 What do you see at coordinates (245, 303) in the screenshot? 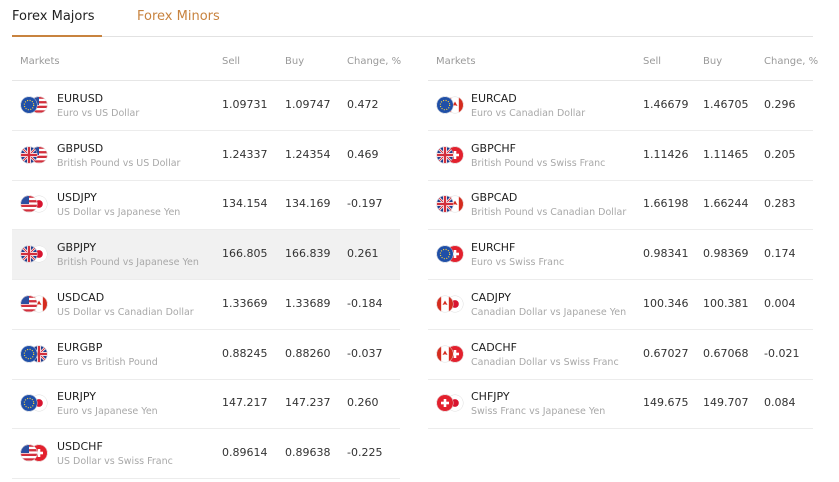
I see `price-sell: 1.33669` at bounding box center [245, 303].